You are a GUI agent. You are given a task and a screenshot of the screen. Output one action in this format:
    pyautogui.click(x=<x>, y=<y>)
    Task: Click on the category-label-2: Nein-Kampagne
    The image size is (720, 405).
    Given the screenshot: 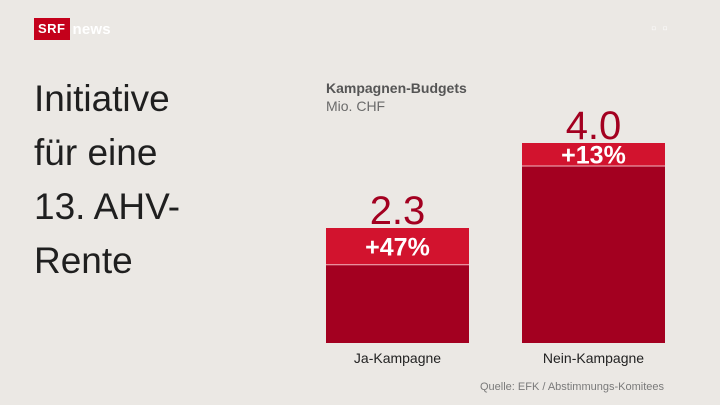 What is the action you would take?
    pyautogui.click(x=593, y=358)
    